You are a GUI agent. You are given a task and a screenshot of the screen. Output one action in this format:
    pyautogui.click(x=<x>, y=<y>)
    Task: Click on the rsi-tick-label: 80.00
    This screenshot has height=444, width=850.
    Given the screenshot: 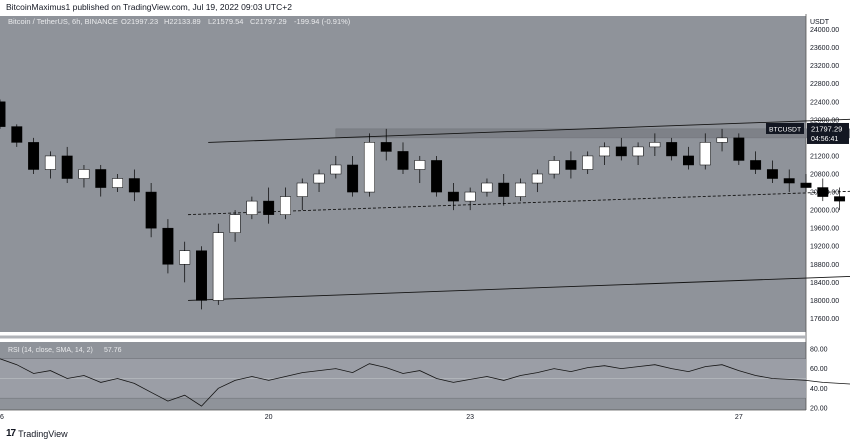 What is the action you would take?
    pyautogui.click(x=819, y=349)
    